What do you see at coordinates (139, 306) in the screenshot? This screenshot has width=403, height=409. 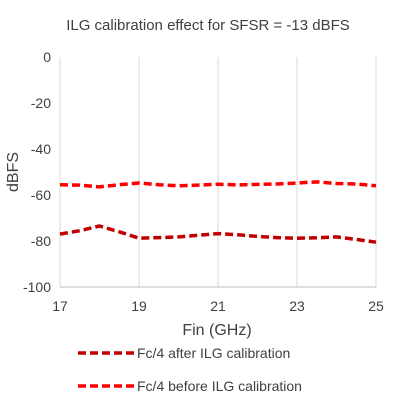 I see `x-tick-label: 19` at bounding box center [139, 306].